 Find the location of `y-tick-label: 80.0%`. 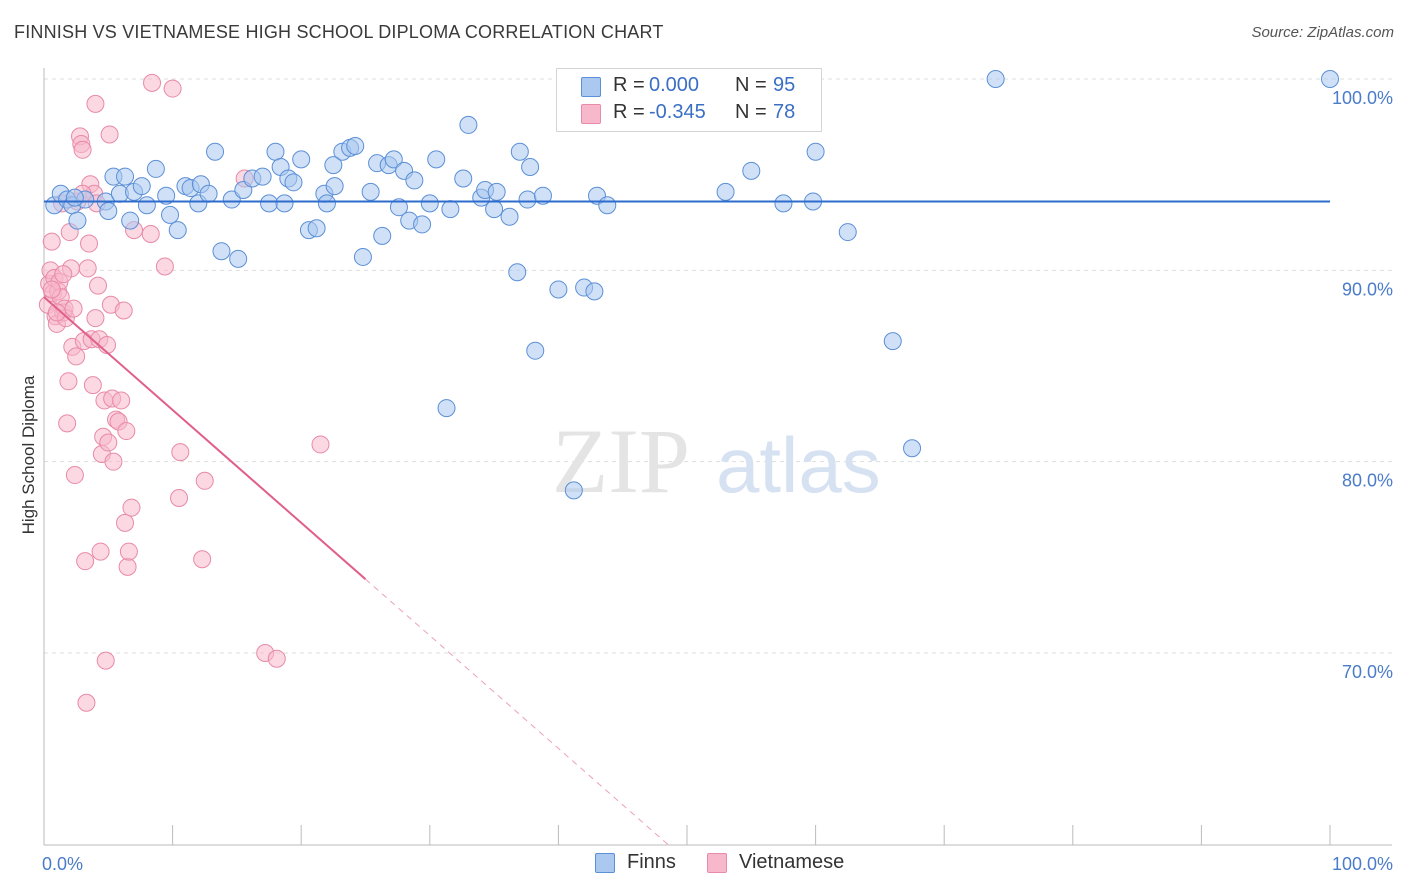

y-tick-label: 80.0% is located at coordinates (1367, 481).